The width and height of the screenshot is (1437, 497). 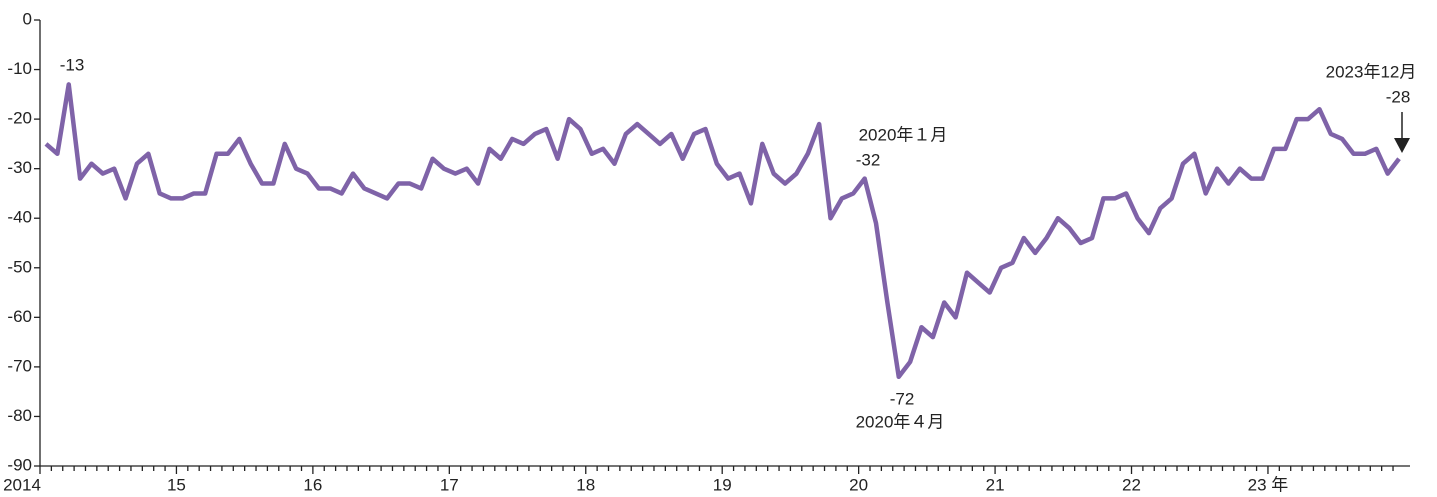 I want to click on x-tick-label: 17, so click(x=449, y=484).